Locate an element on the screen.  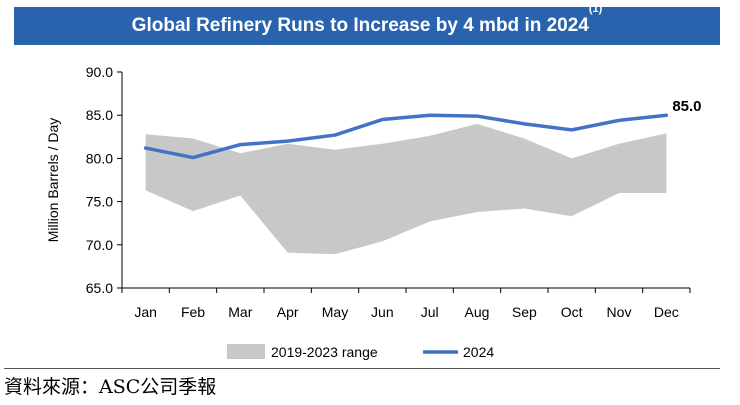
x-tick-label: Nov is located at coordinates (619, 312).